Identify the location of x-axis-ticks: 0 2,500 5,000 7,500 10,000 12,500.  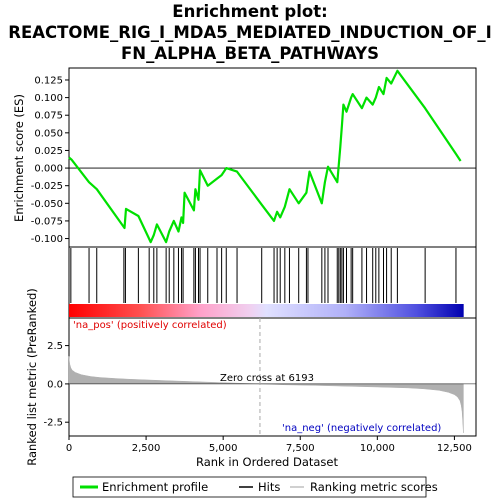
(269, 445).